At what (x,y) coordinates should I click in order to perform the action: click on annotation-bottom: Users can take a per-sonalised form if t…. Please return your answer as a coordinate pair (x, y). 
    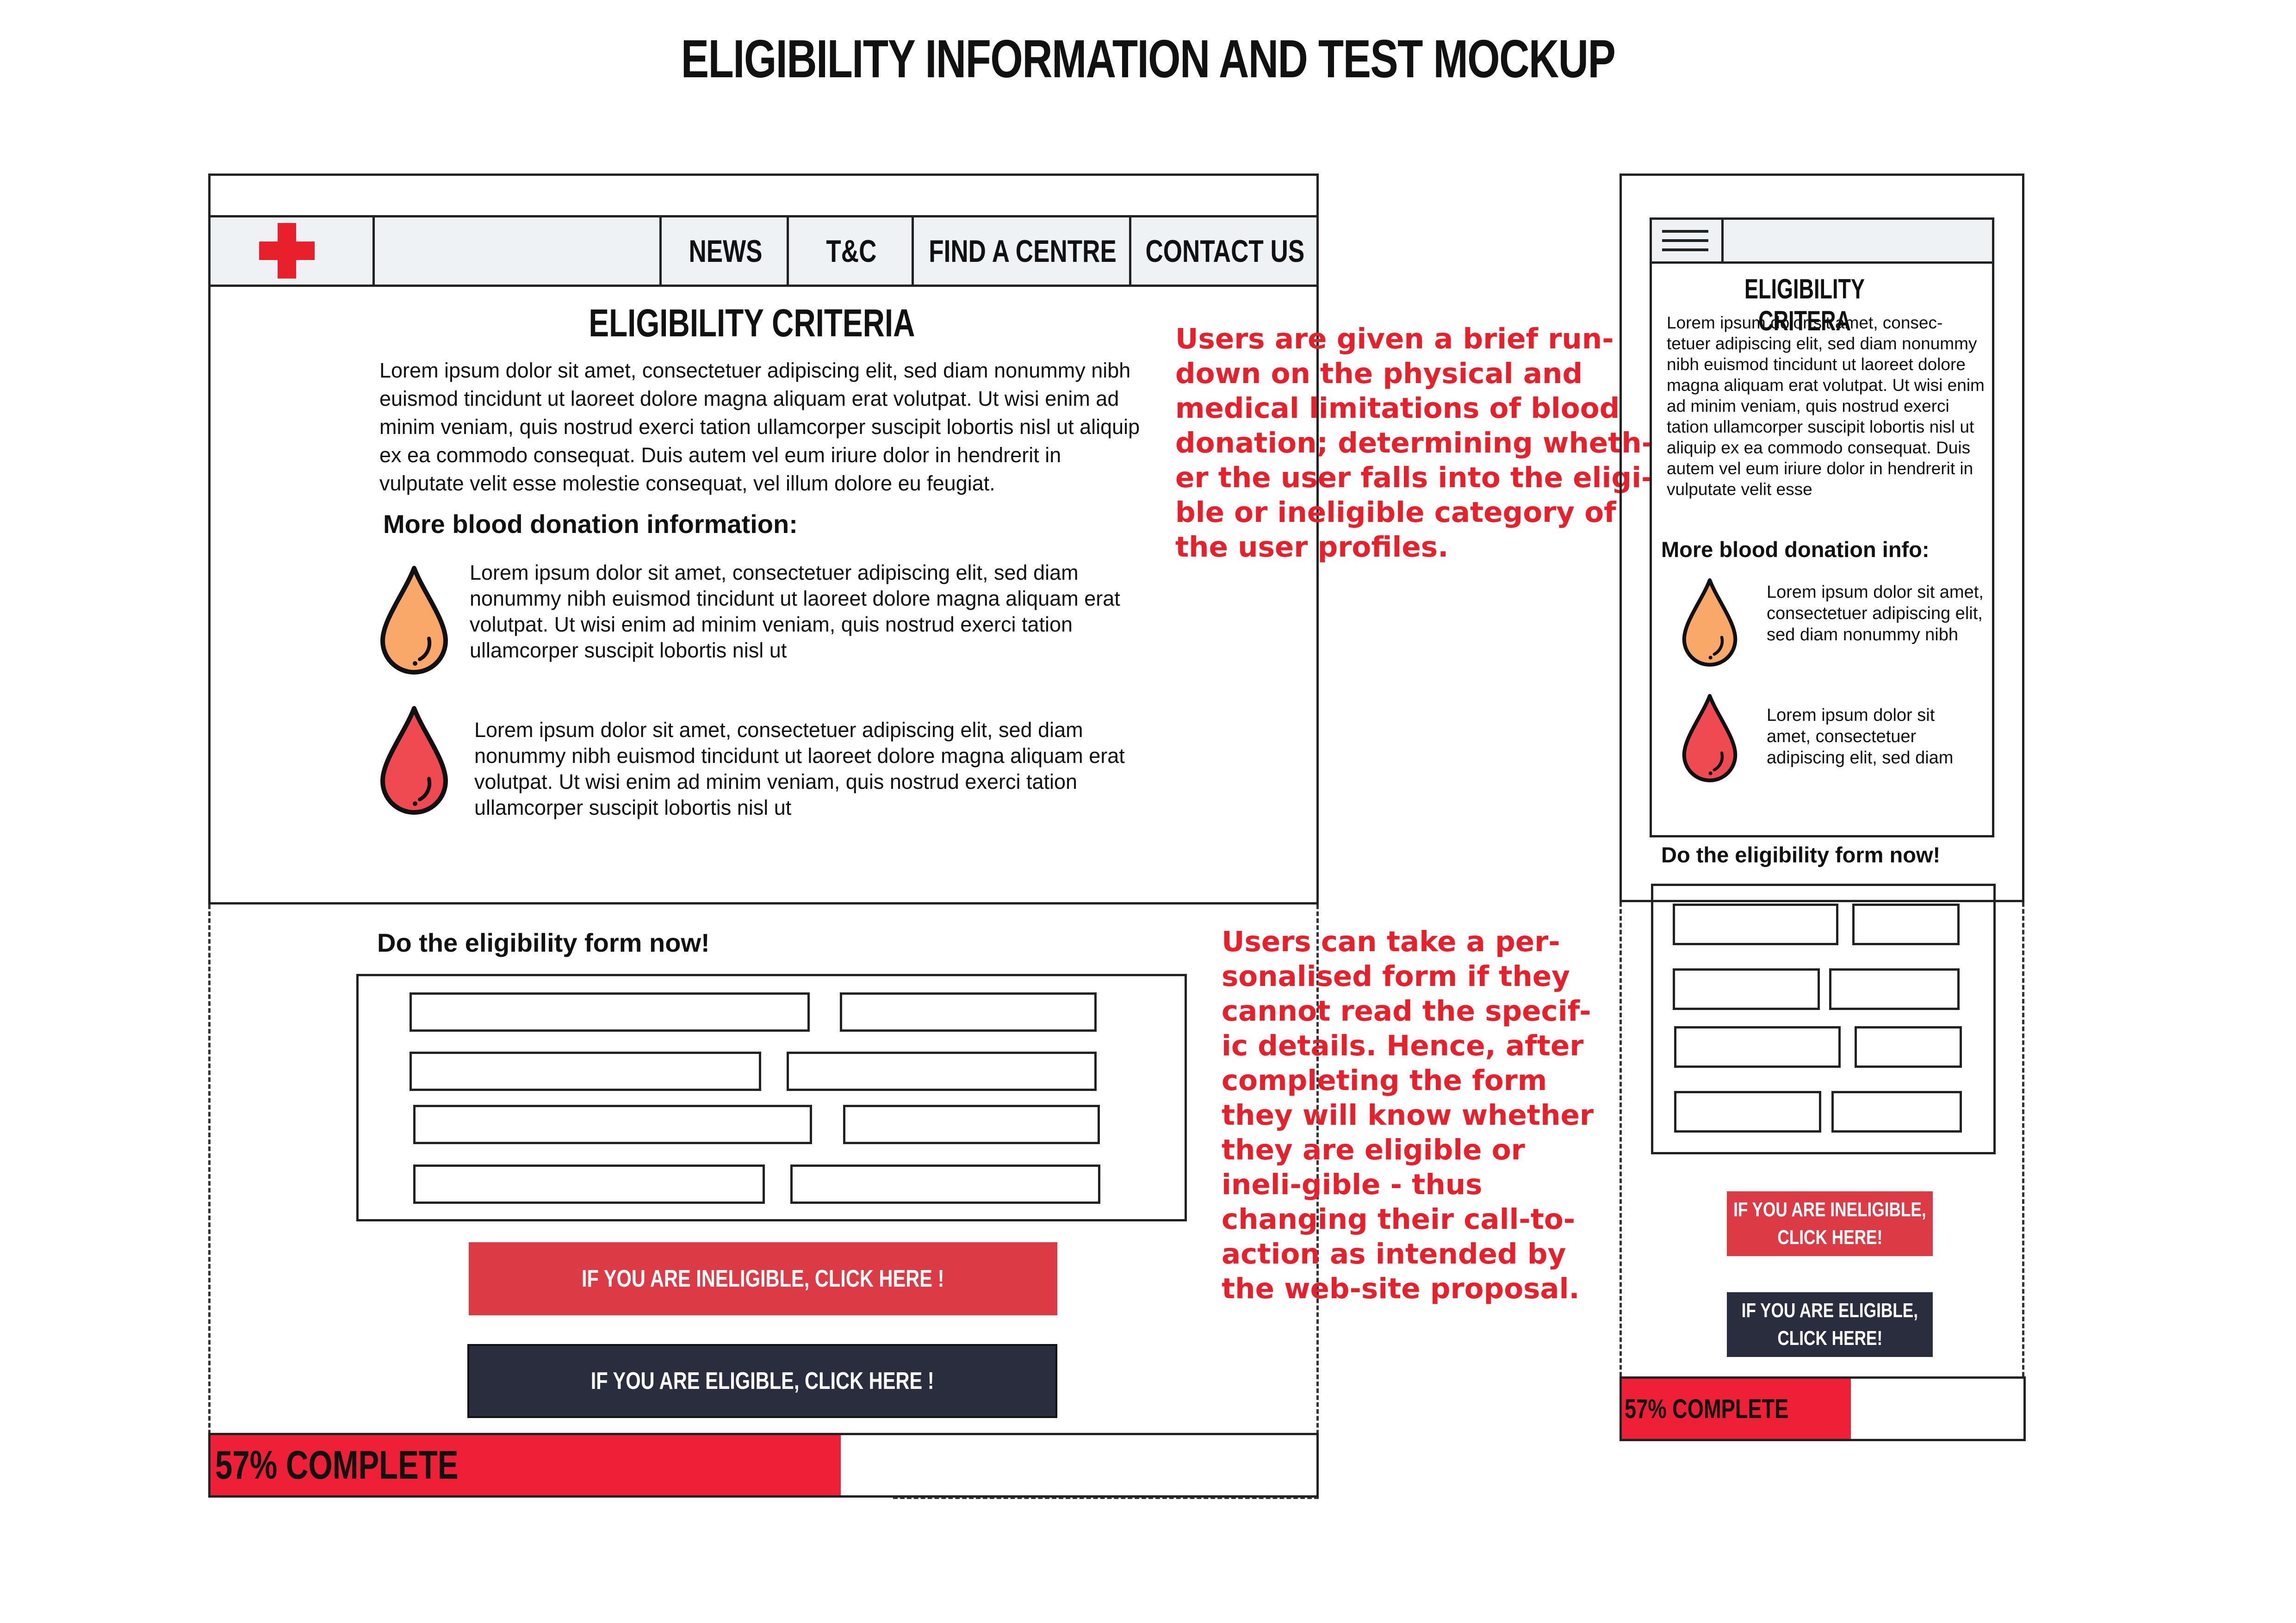
    Looking at the image, I should click on (1408, 1115).